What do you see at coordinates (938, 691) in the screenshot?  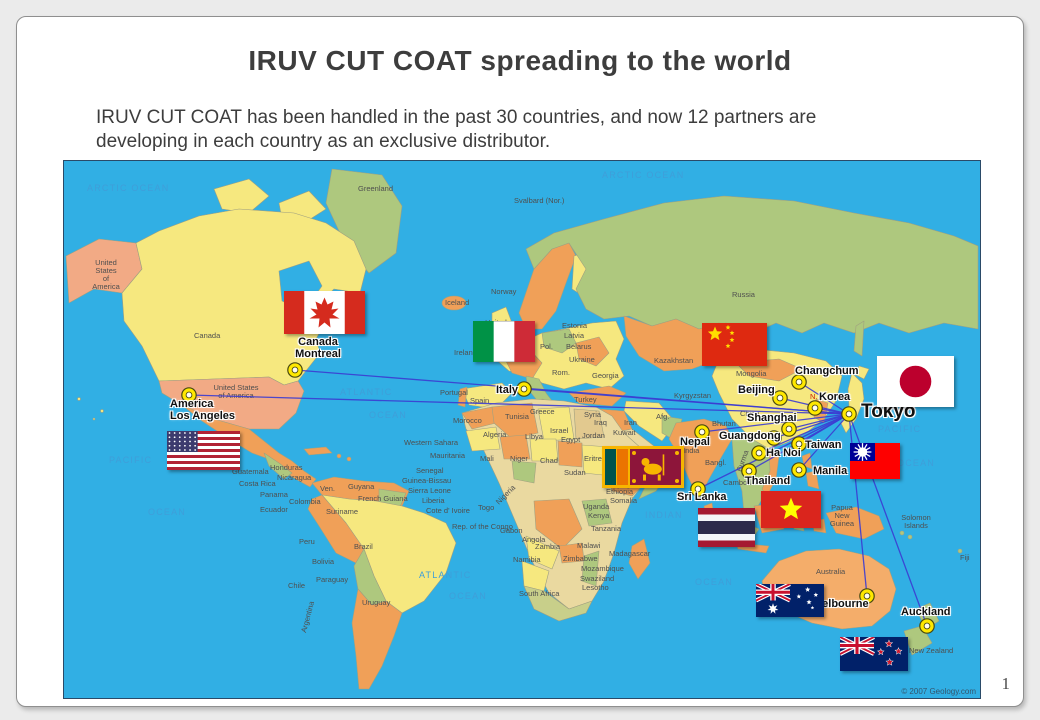 I see `map-credit: © 2007 Geology.com` at bounding box center [938, 691].